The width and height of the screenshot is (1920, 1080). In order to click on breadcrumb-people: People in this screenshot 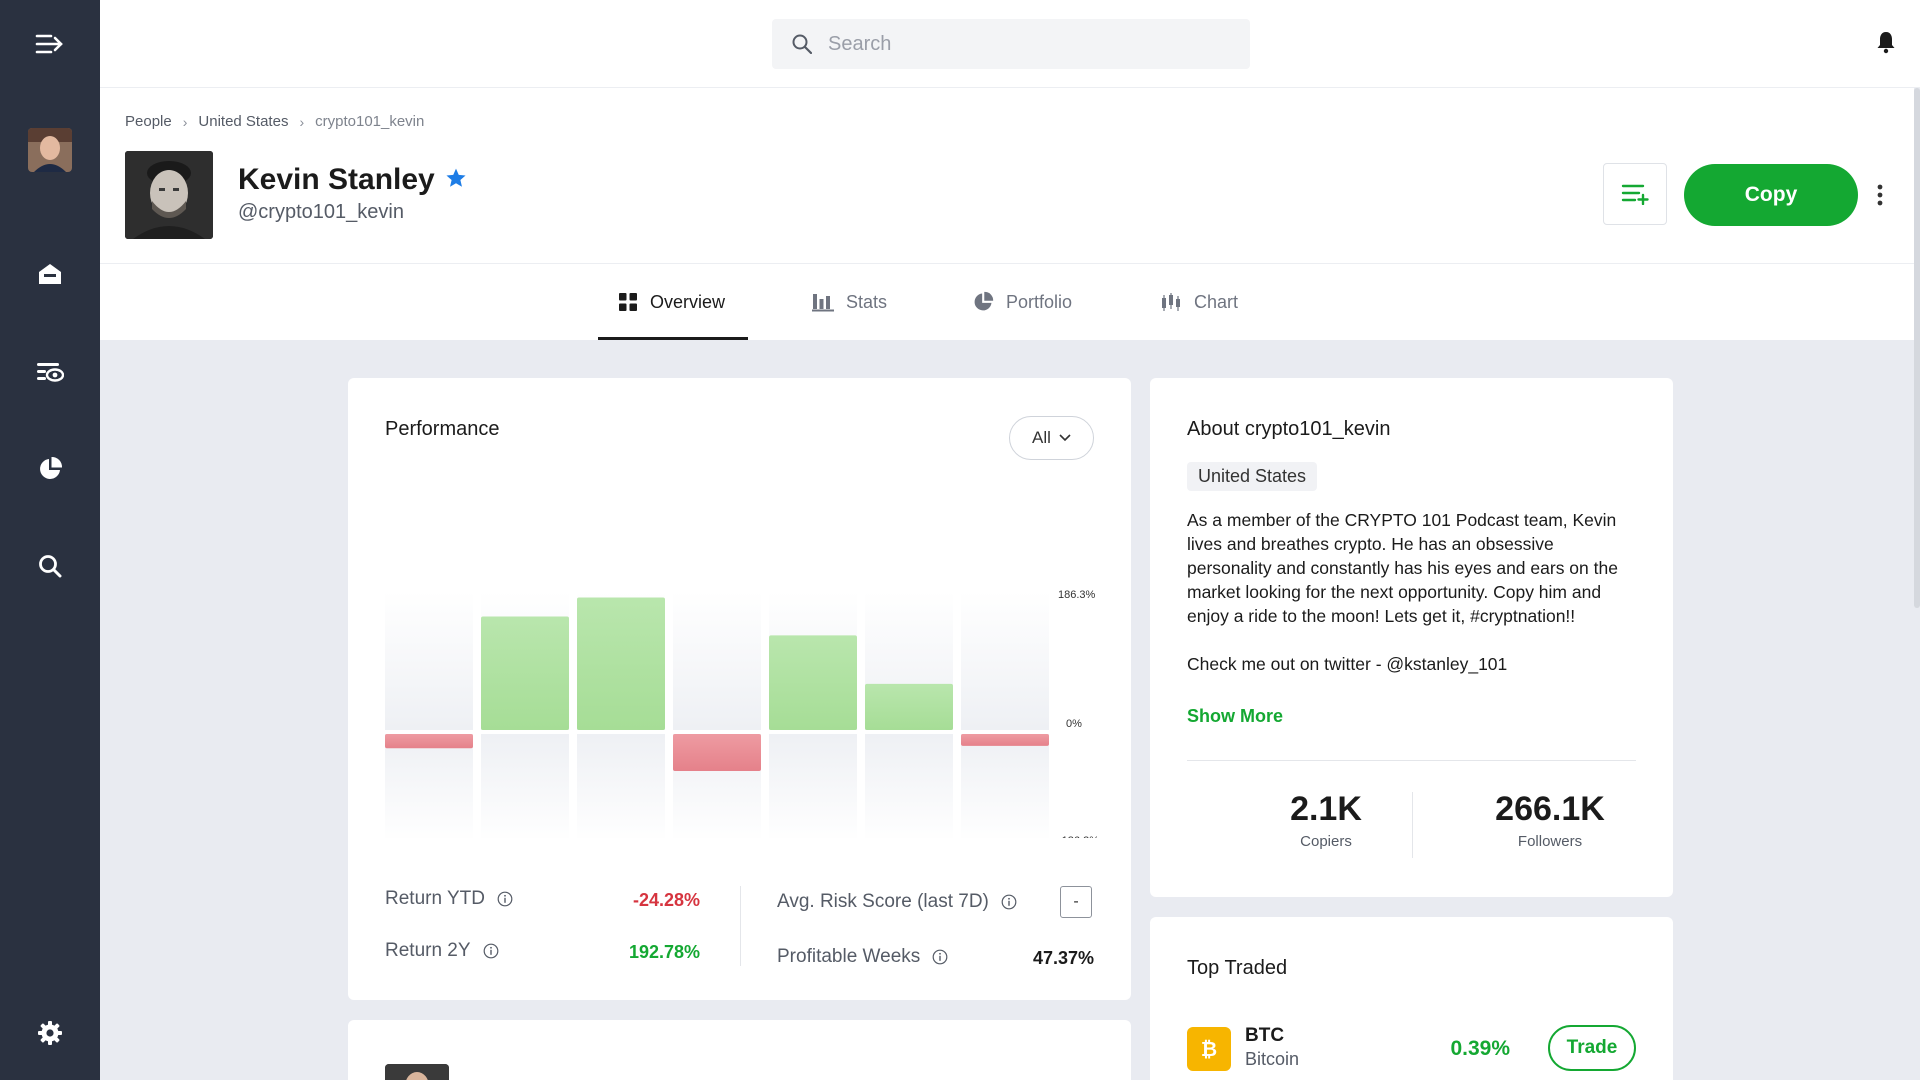, I will do `click(148, 121)`.